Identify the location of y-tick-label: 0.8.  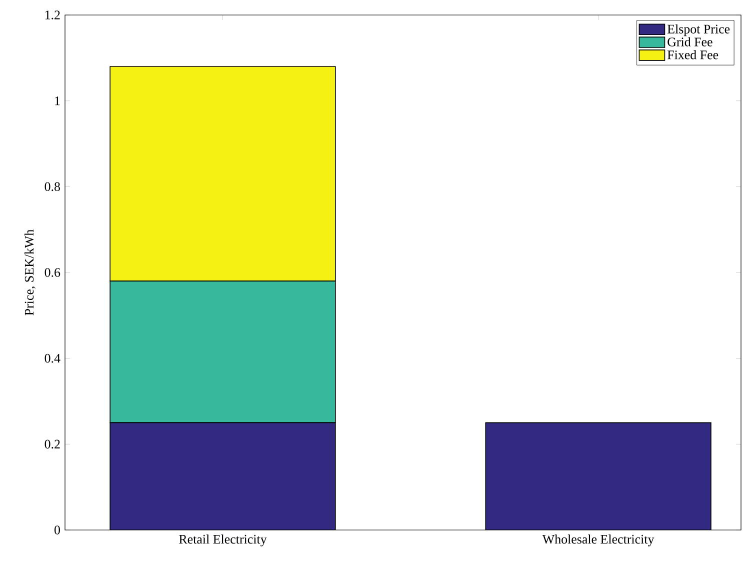
(52, 187).